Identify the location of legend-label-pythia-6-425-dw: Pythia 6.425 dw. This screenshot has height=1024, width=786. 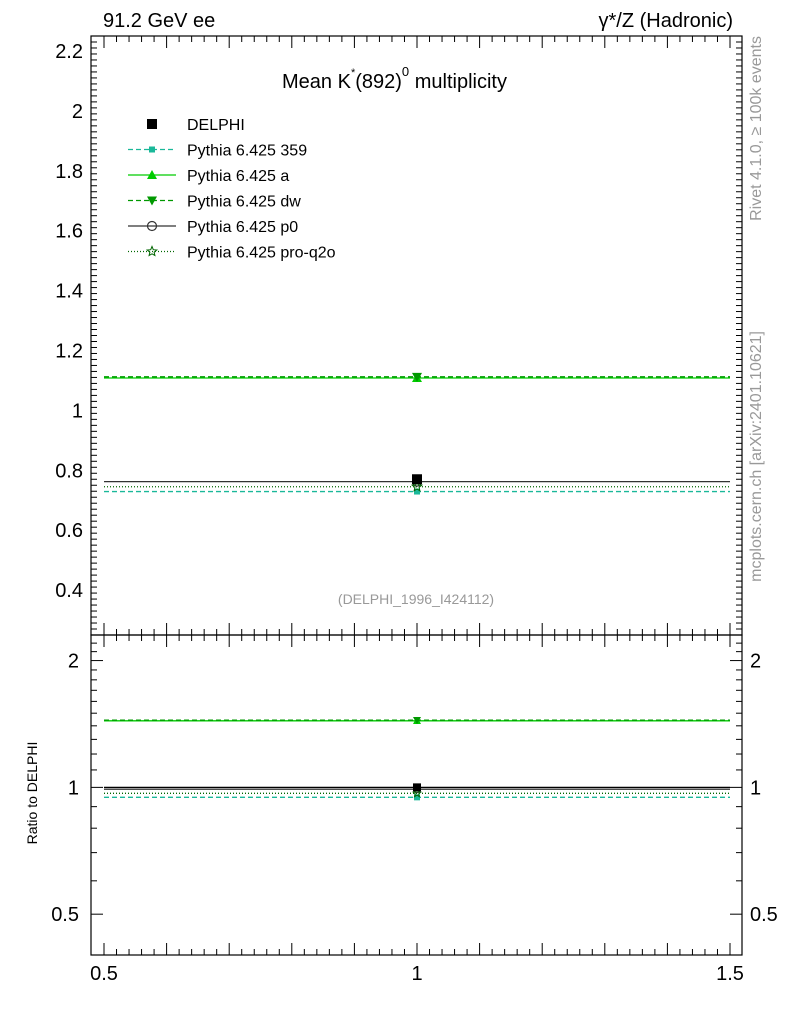
(244, 202).